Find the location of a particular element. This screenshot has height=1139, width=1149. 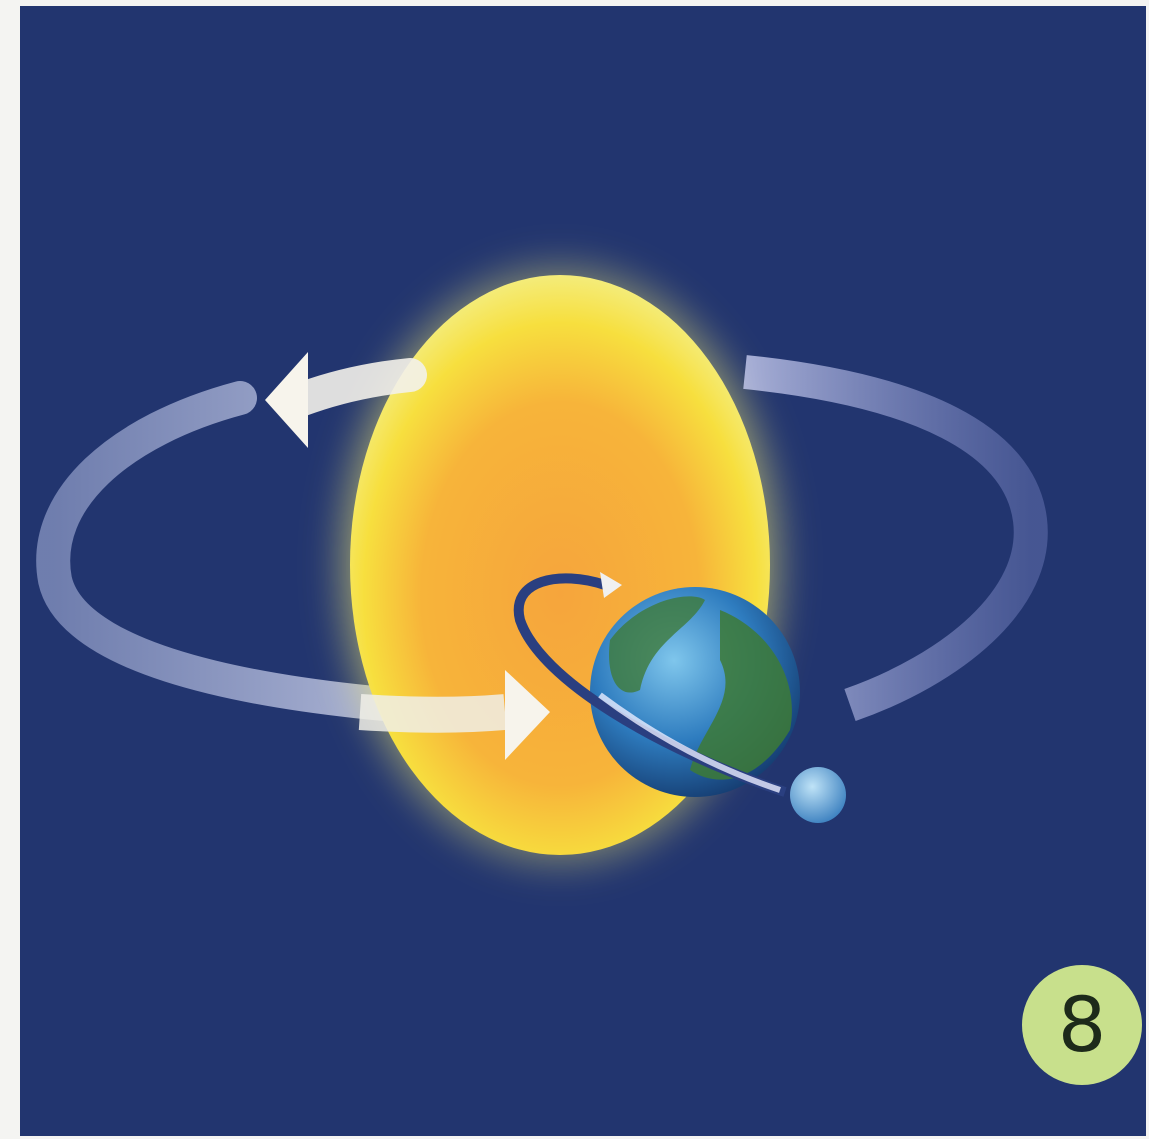

badge-circle is located at coordinates (1082, 1025).